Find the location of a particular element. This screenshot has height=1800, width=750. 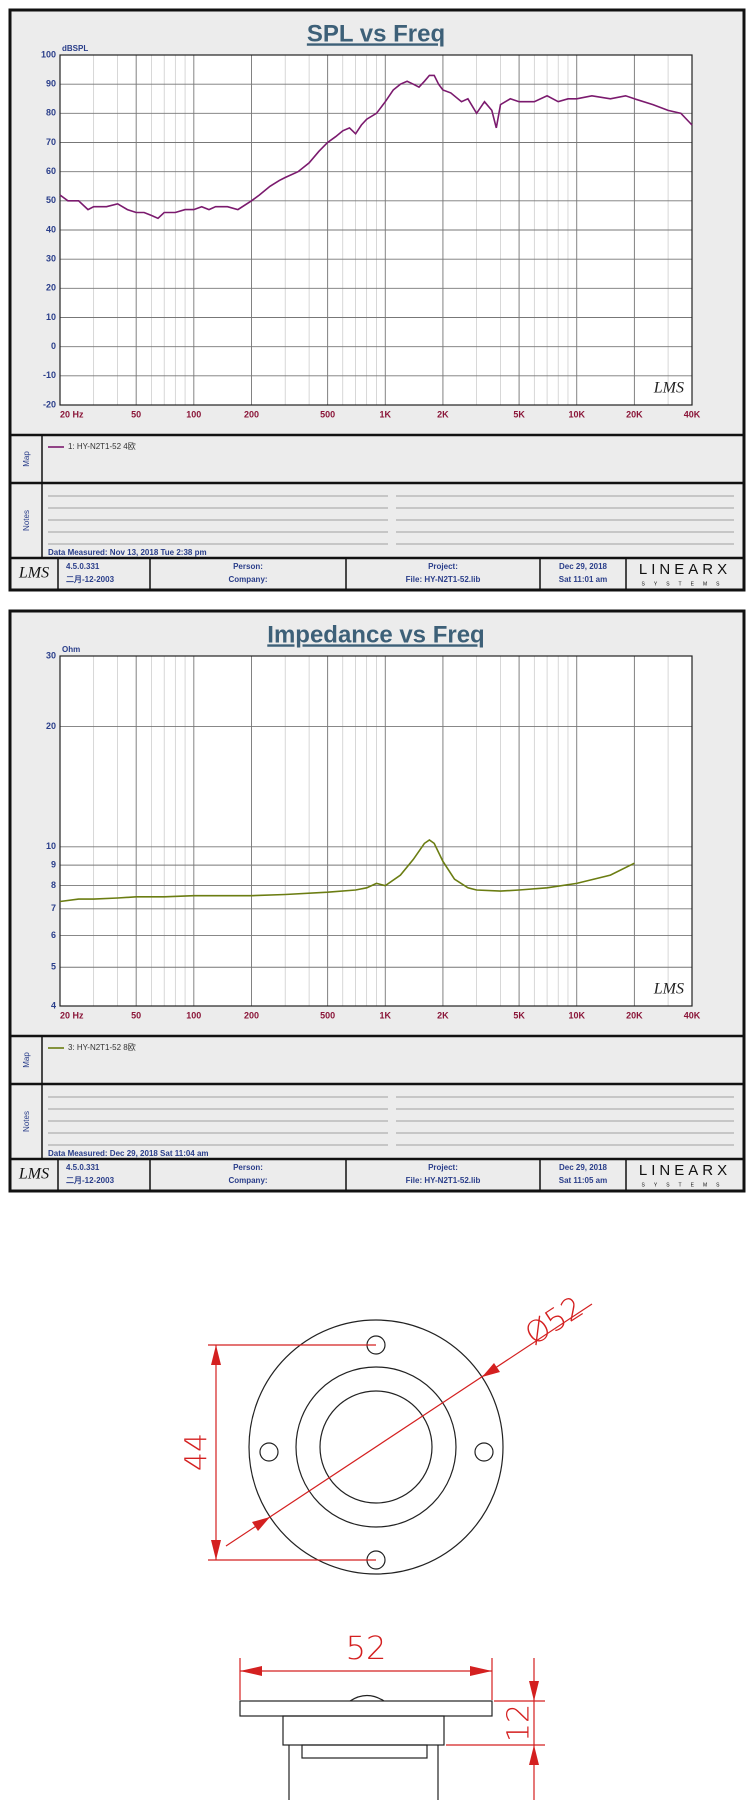

x-tick-label: 40K is located at coordinates (692, 414).